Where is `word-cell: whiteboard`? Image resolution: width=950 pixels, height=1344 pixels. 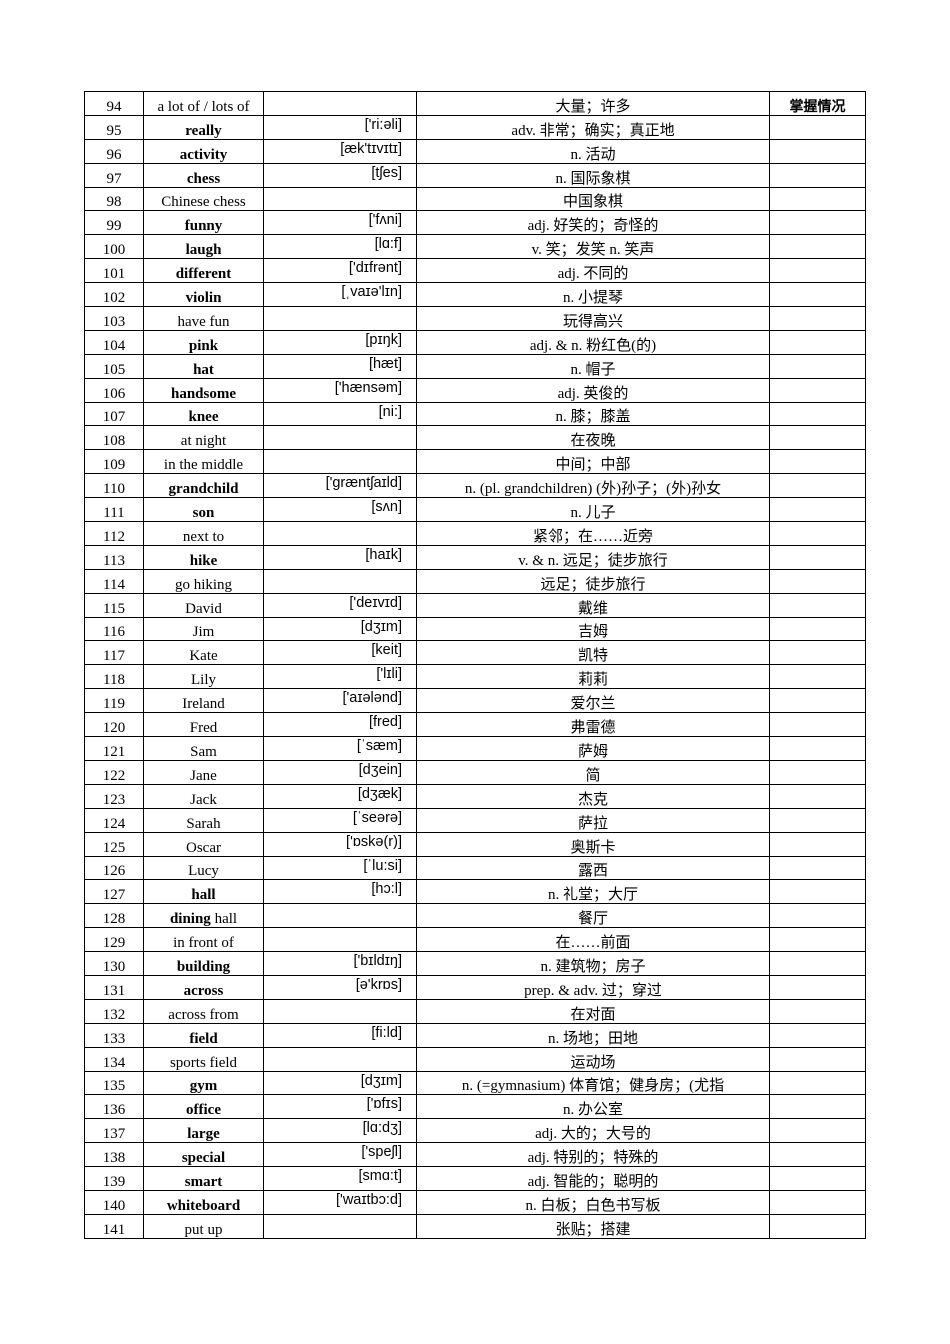 word-cell: whiteboard is located at coordinates (203, 1202).